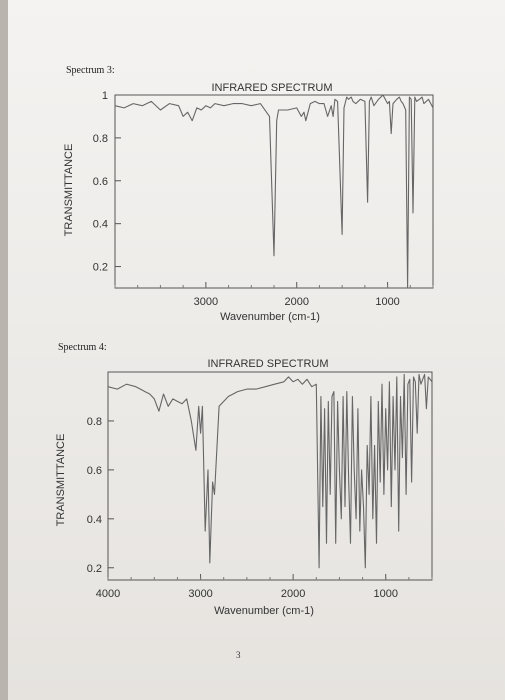  I want to click on spectrum3-label: Spectrum 3:, so click(90, 70).